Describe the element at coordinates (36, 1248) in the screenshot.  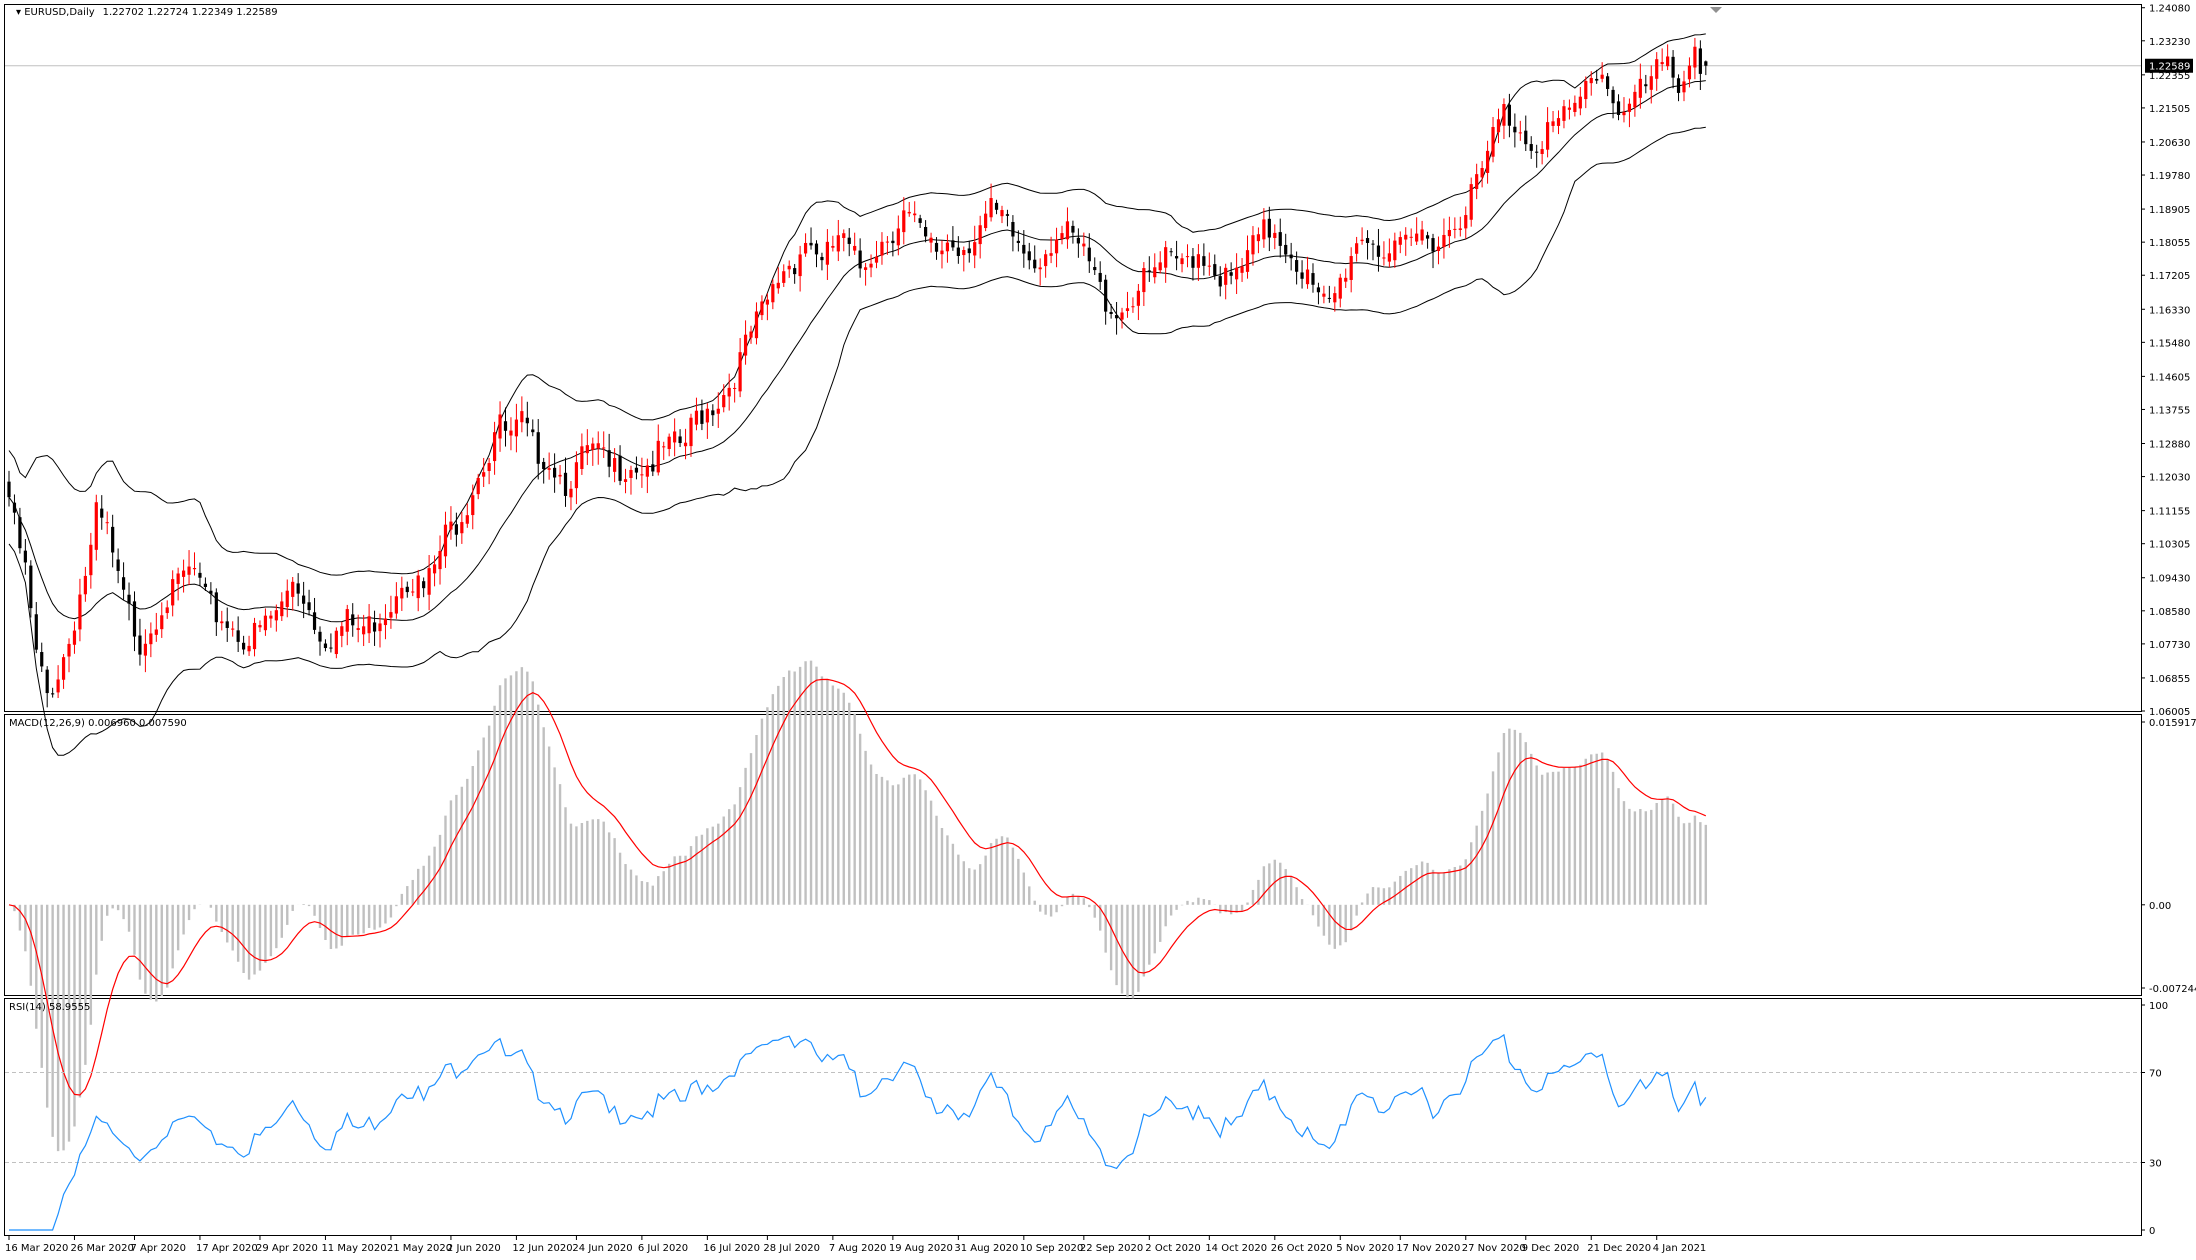
I see `time-axis-label: 16 Mar 2020` at that location.